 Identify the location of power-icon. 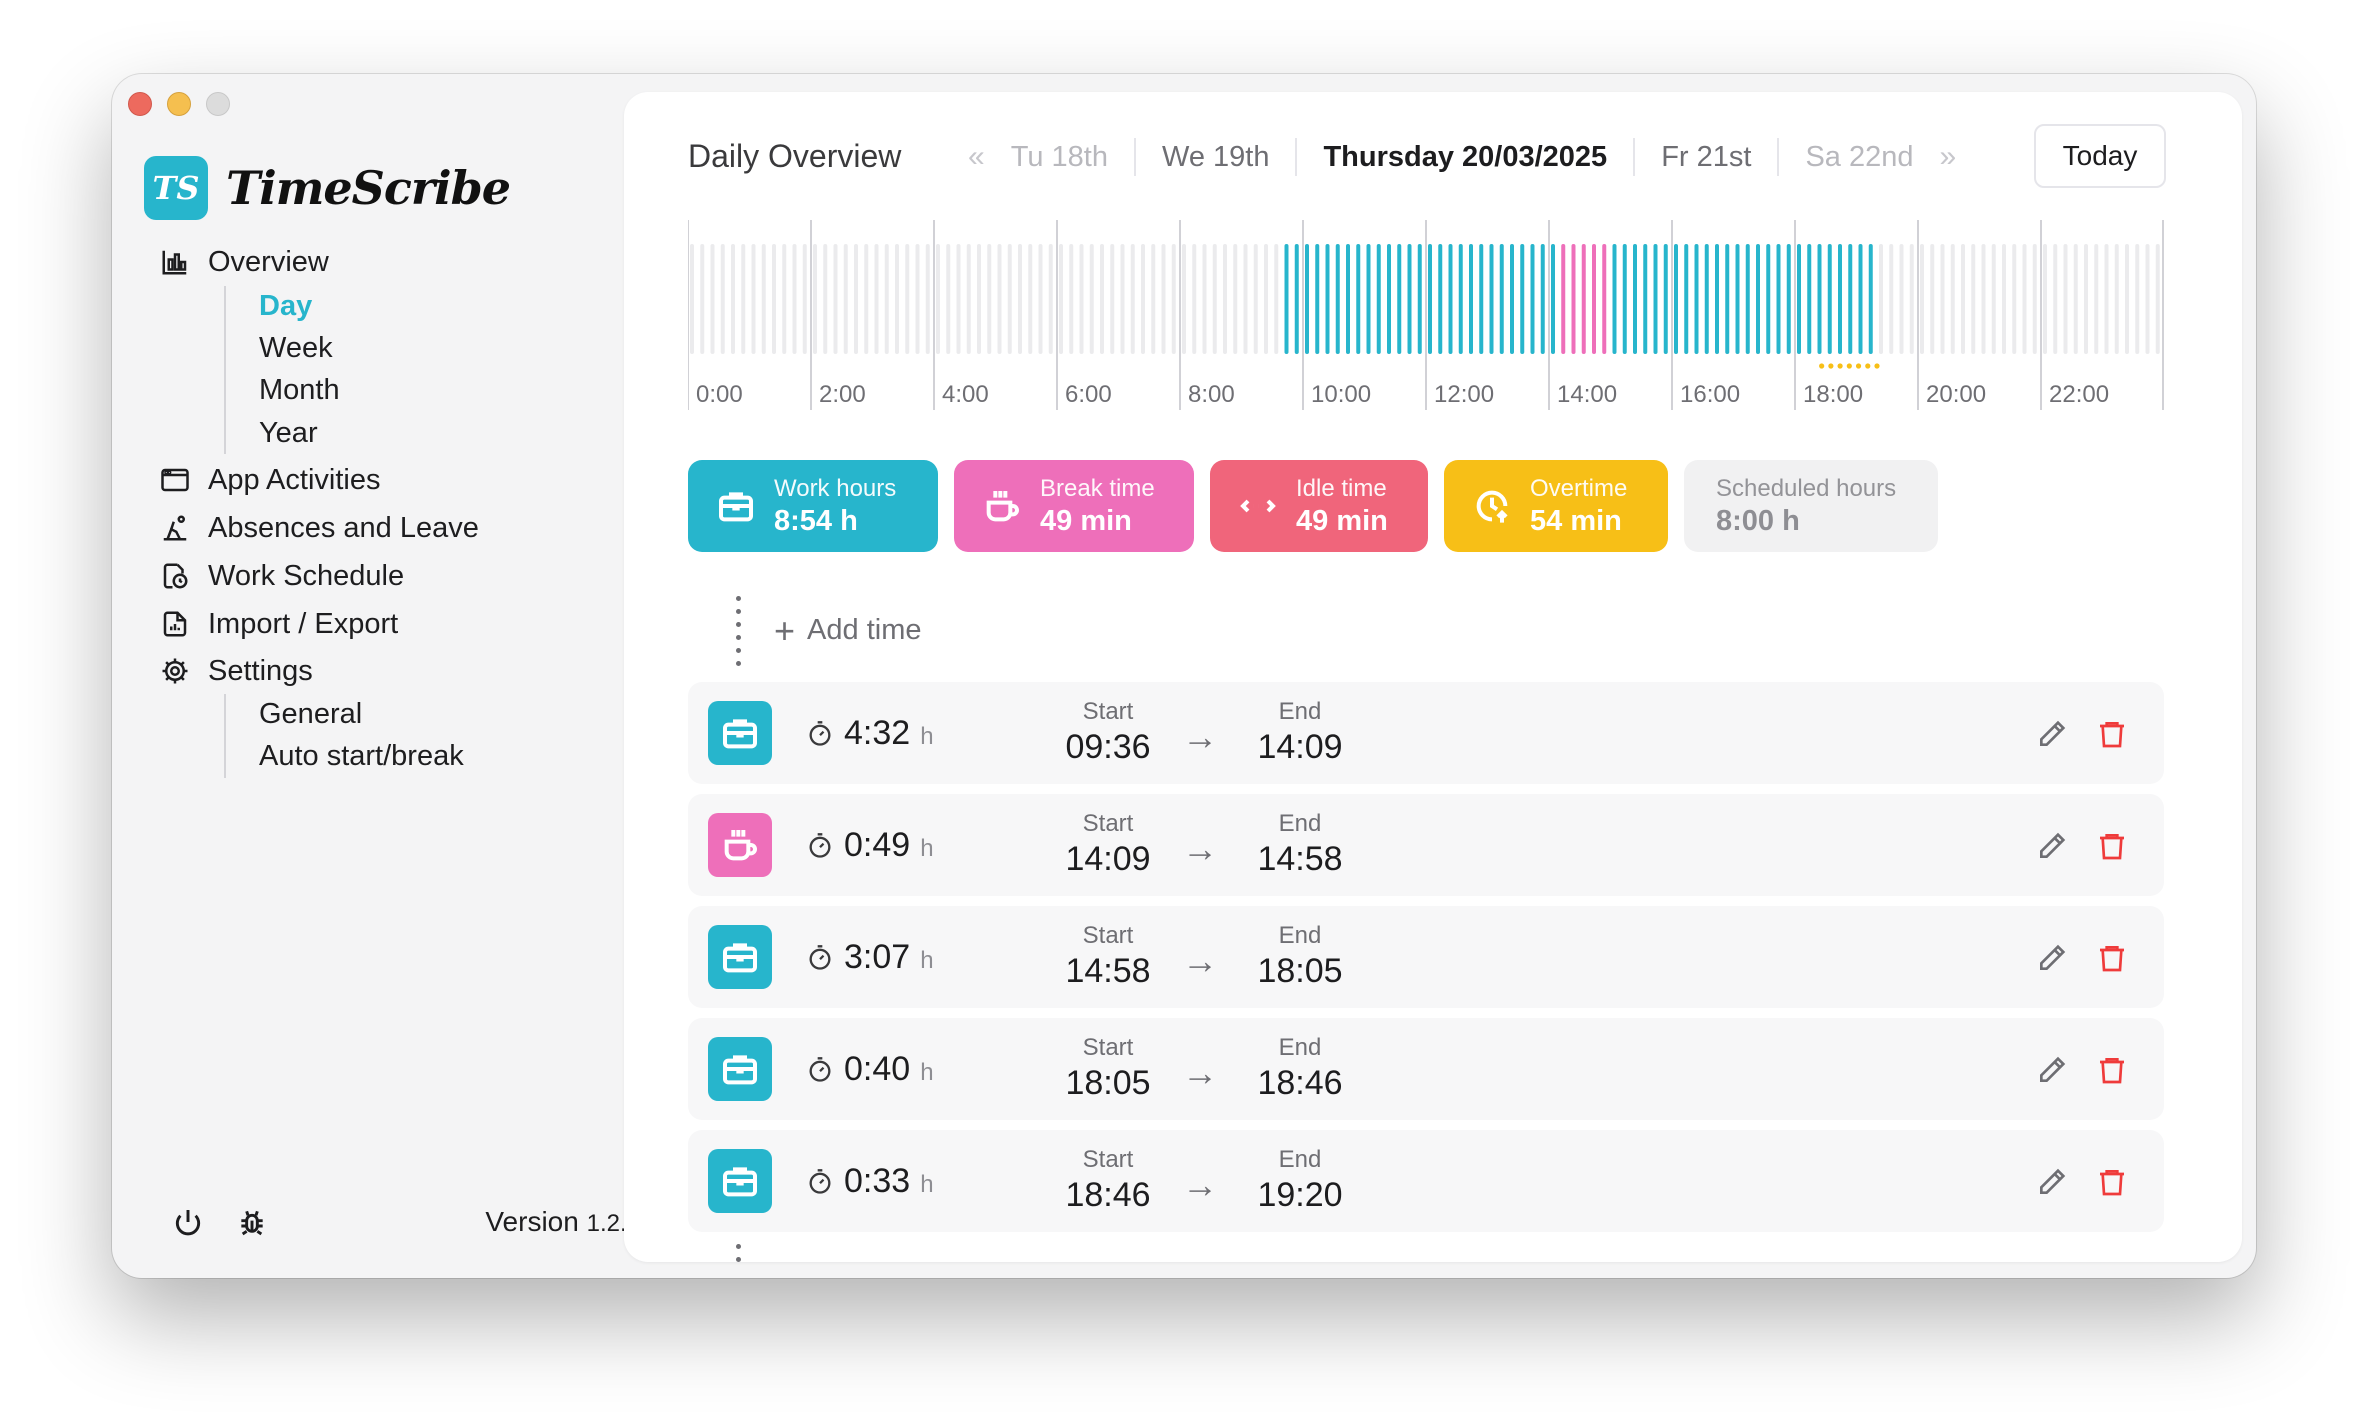
(188, 1222).